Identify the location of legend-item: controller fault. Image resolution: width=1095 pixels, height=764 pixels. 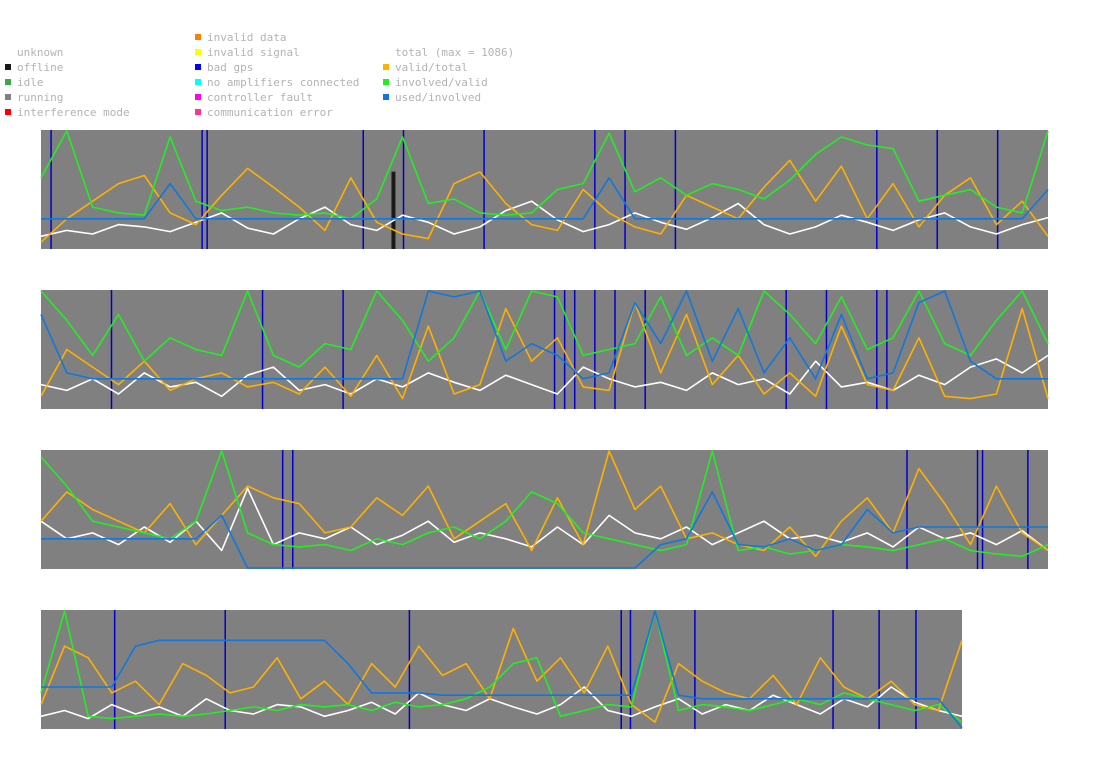
(254, 97).